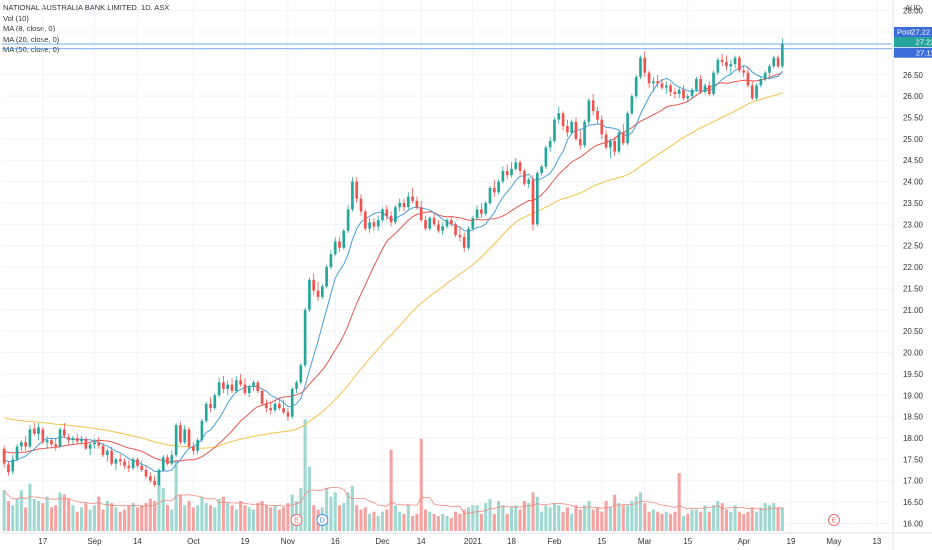 Image resolution: width=932 pixels, height=550 pixels. What do you see at coordinates (833, 541) in the screenshot?
I see `time-tick-label: May` at bounding box center [833, 541].